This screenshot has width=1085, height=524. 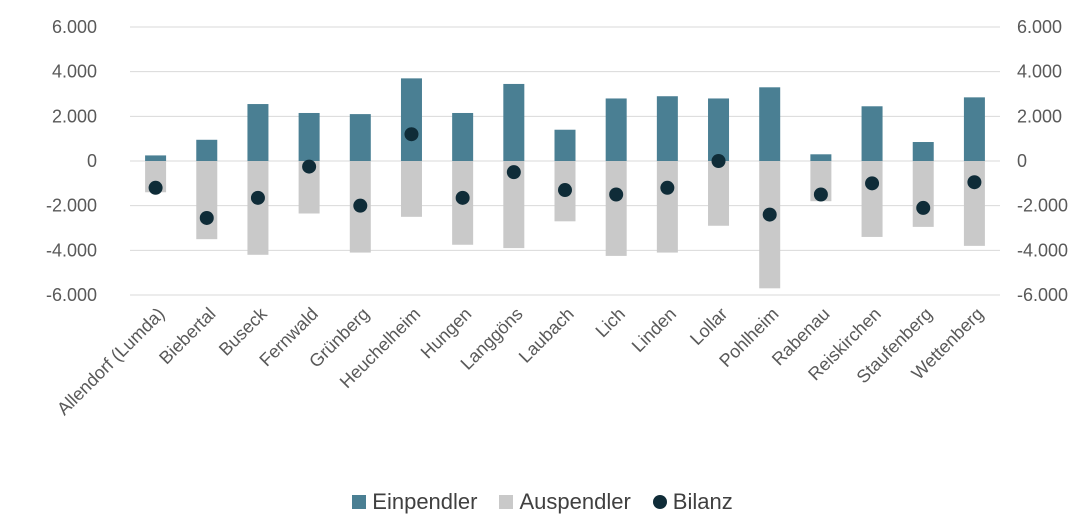 I want to click on y-tick-label-right: -4.000, so click(x=1042, y=250).